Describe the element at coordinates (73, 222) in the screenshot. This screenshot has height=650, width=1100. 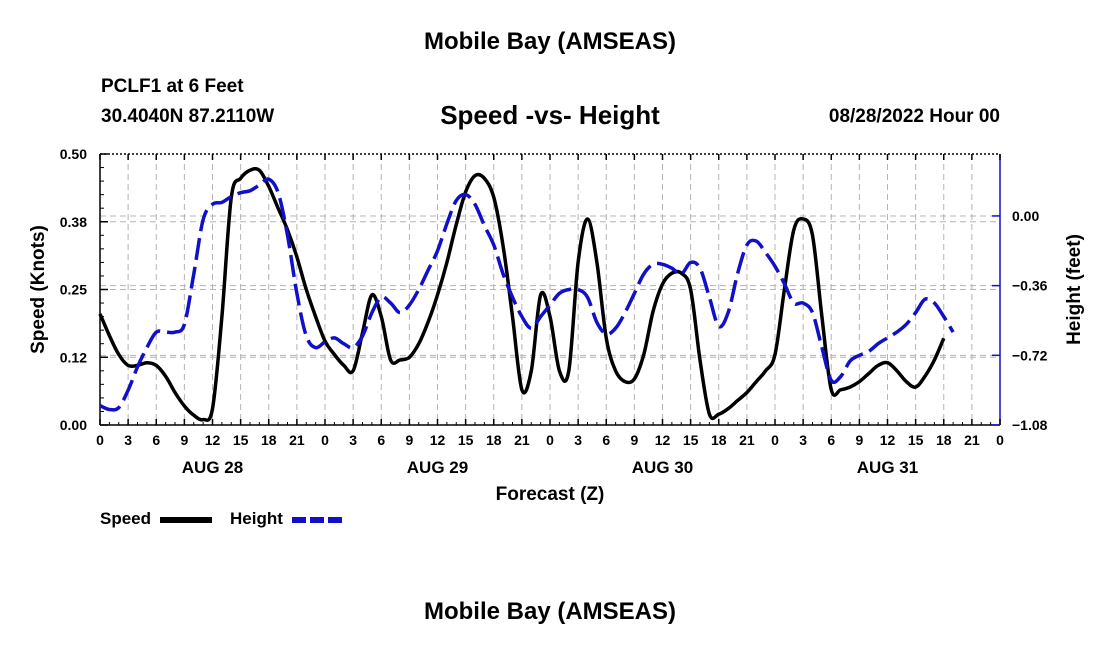
I see `y-tick-label: 0.38` at that location.